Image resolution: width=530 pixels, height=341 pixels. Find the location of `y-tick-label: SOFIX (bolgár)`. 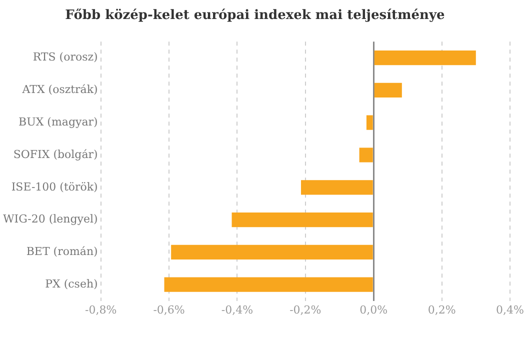

y-tick-label: SOFIX (bolgár) is located at coordinates (55, 154).